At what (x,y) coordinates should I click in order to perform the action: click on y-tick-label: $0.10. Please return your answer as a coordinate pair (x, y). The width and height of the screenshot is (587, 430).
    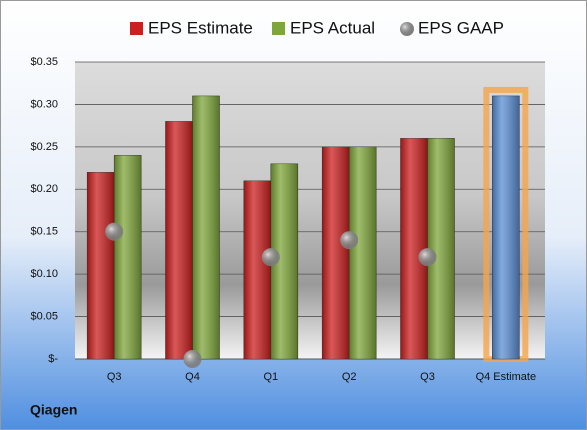
    Looking at the image, I should click on (44, 274).